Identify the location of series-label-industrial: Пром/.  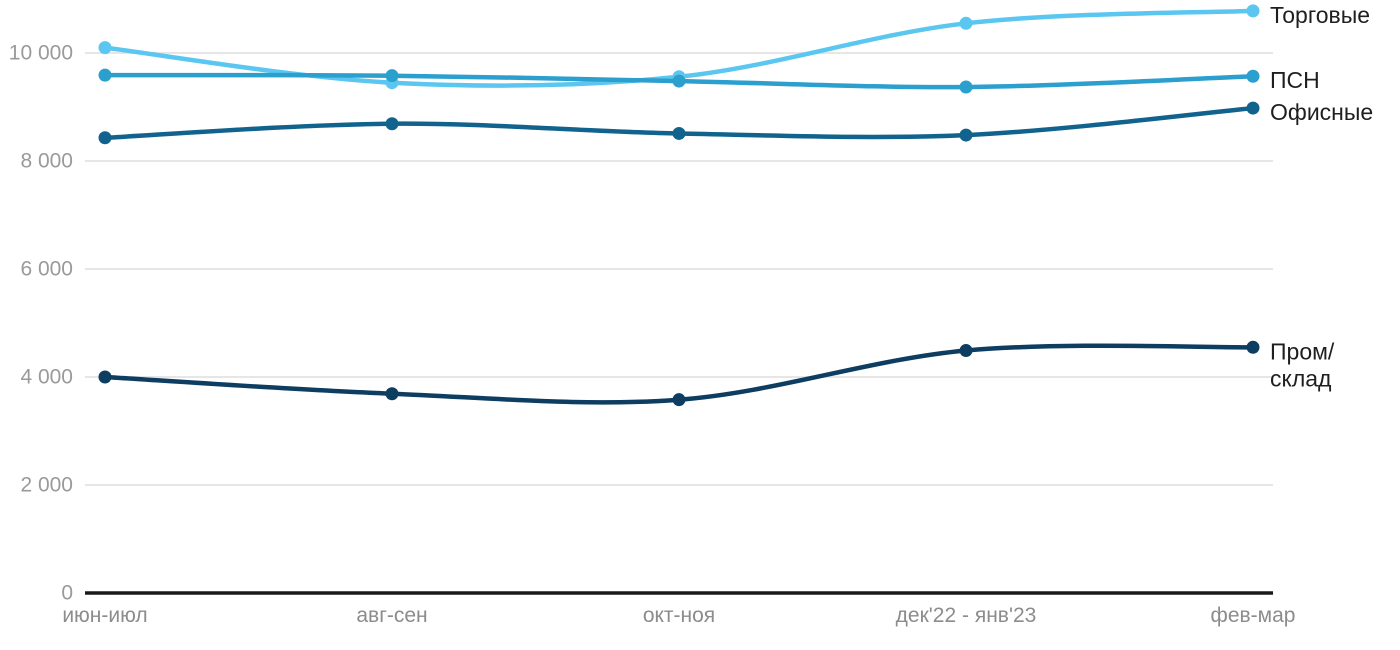
(1302, 351).